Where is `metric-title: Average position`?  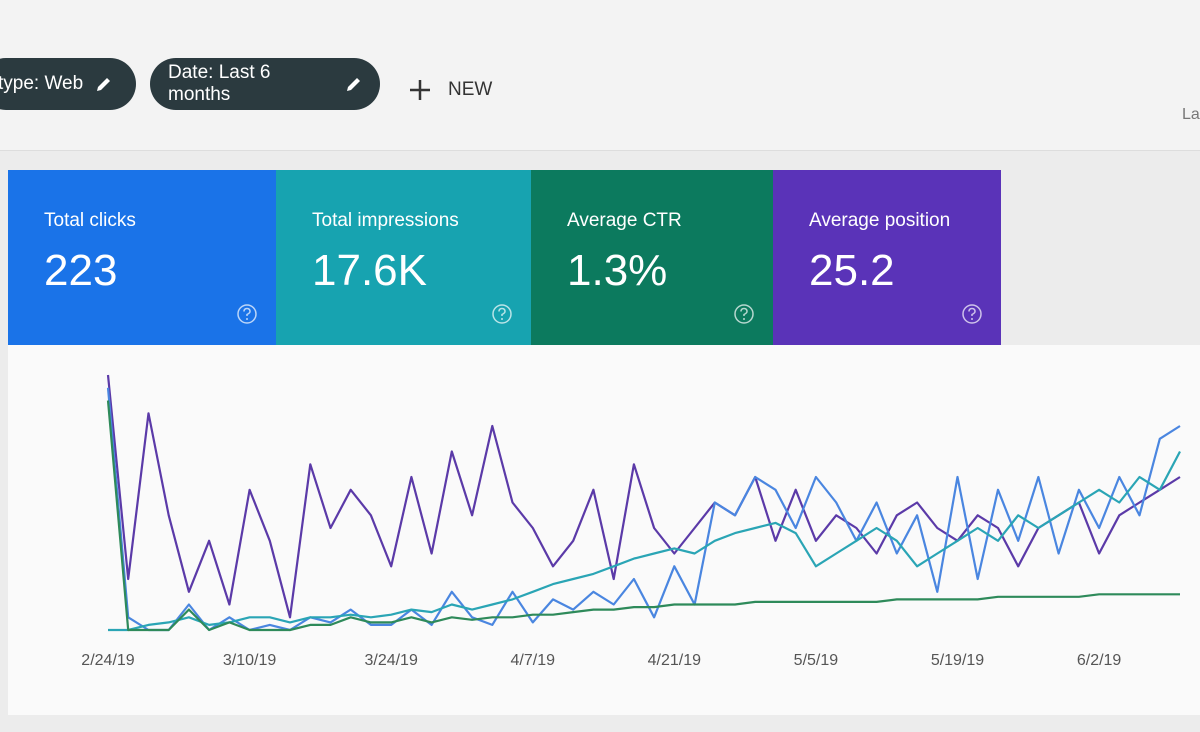 metric-title: Average position is located at coordinates (880, 220).